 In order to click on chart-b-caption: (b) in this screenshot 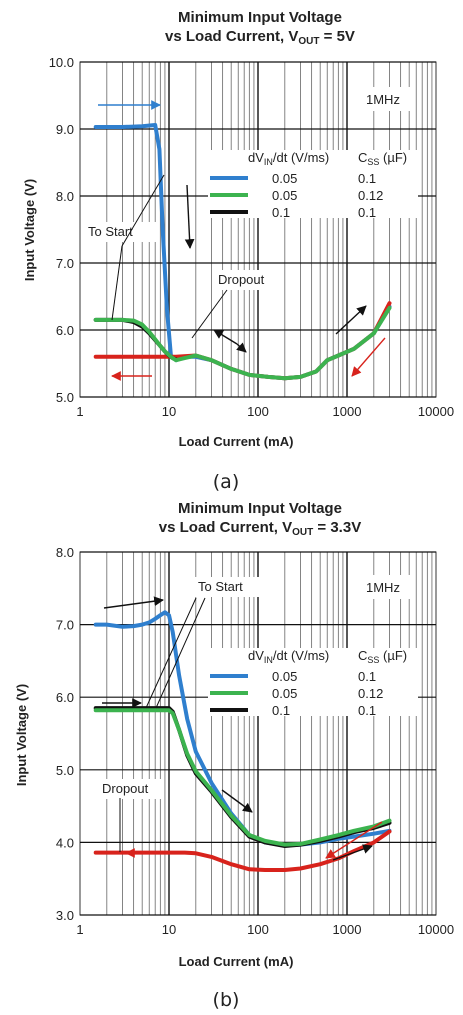, I will do `click(226, 1000)`.